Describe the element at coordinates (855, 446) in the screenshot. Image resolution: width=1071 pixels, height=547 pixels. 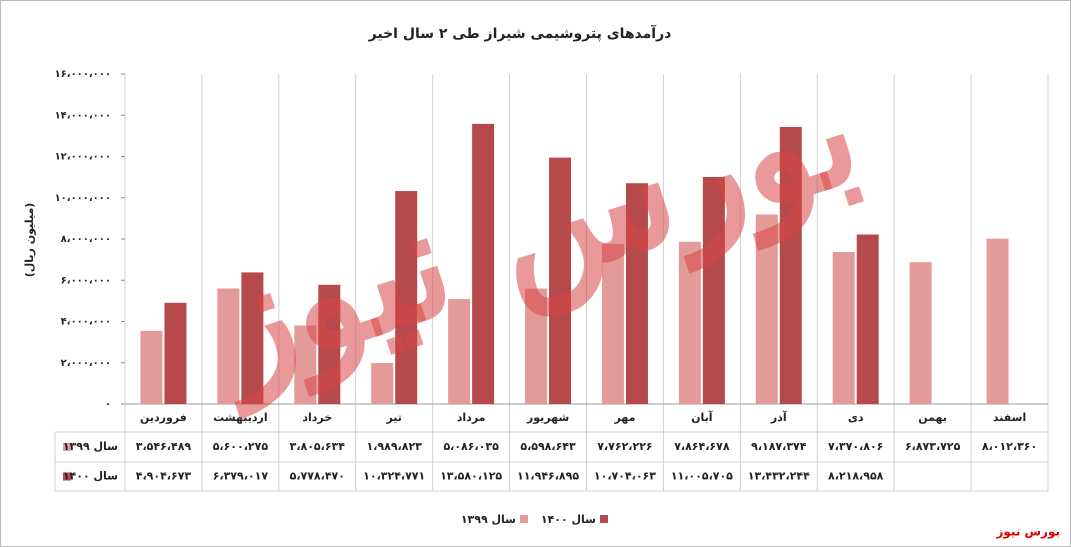
I see `data-table-cell: ۷،۳۷۰،۸۰۶` at that location.